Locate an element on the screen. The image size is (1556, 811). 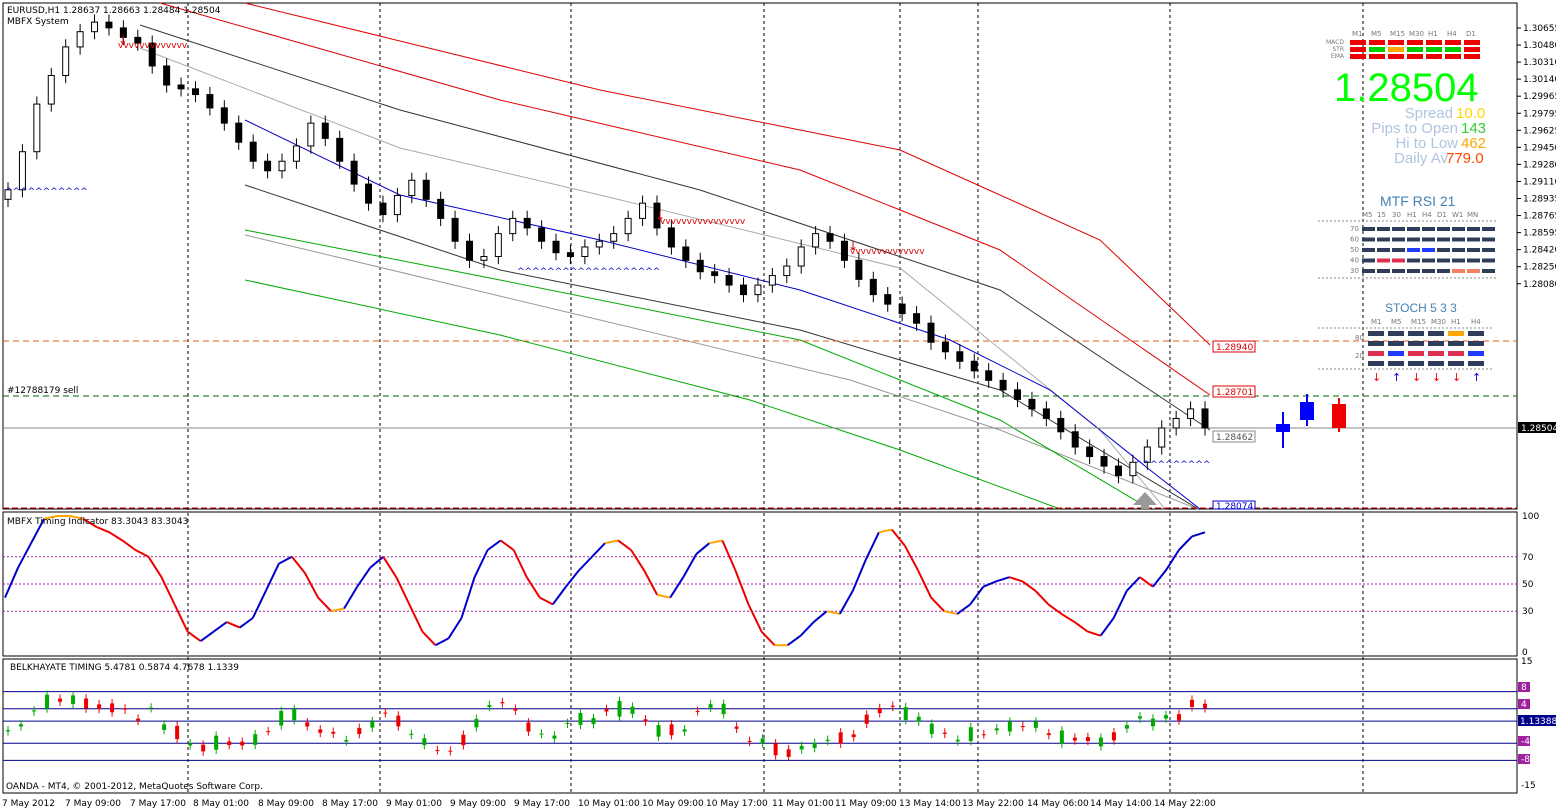
rsi-header: 30 is located at coordinates (1396, 215).